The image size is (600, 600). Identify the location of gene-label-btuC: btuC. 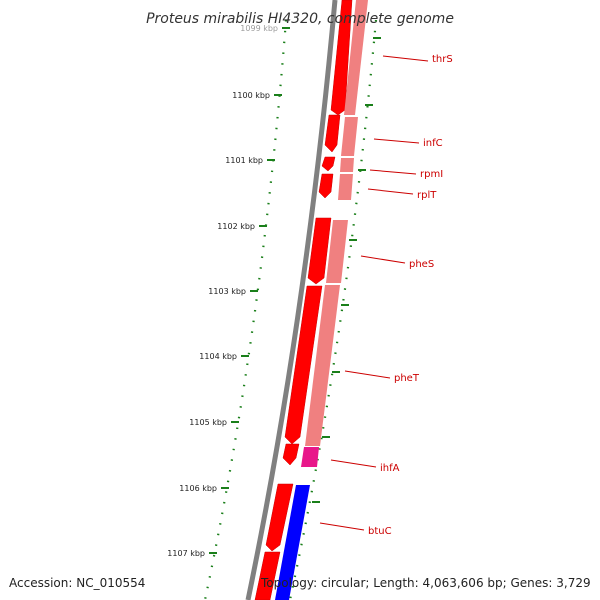
(380, 531).